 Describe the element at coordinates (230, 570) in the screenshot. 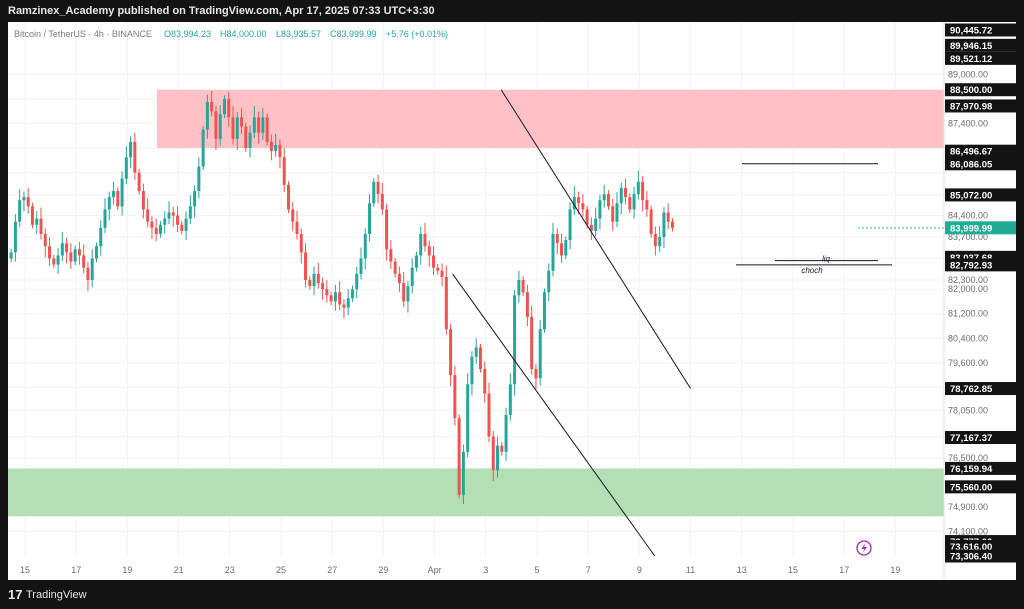

I see `time-tick-label: 23` at that location.